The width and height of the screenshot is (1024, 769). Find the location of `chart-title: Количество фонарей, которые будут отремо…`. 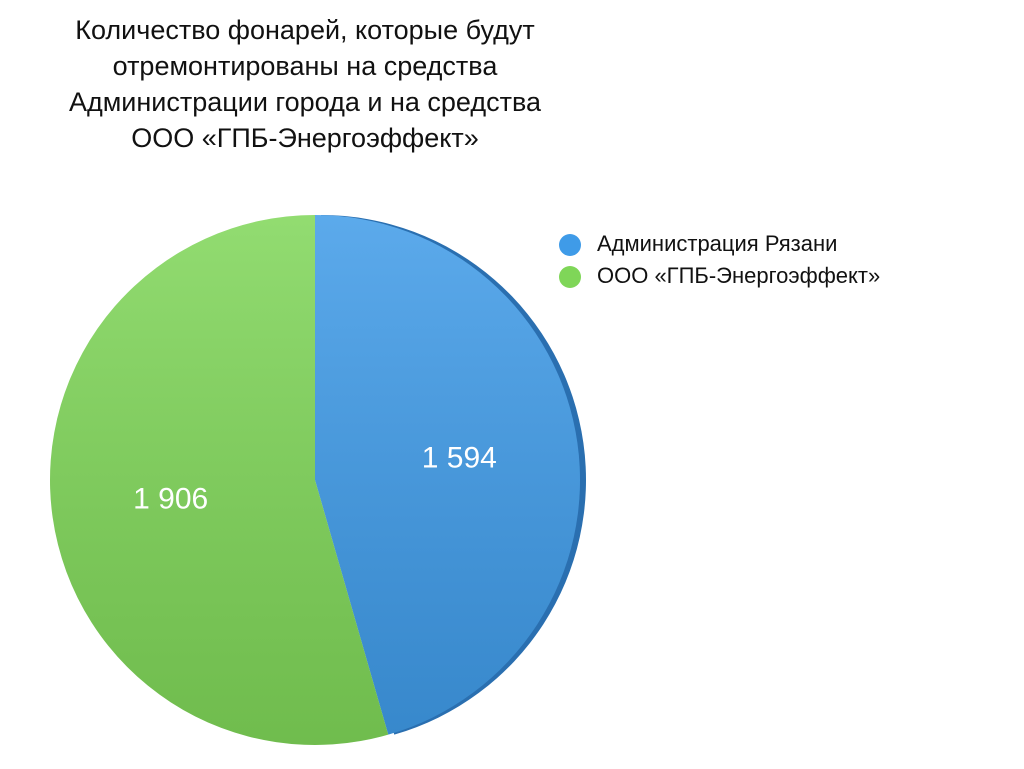

chart-title: Количество фонарей, которые будут отремо… is located at coordinates (305, 84).